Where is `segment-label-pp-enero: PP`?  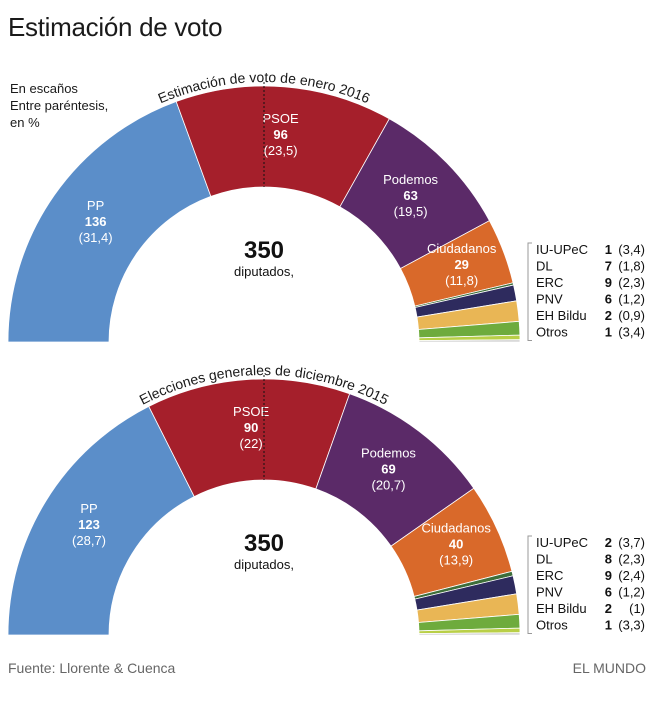 segment-label-pp-enero: PP is located at coordinates (95, 205).